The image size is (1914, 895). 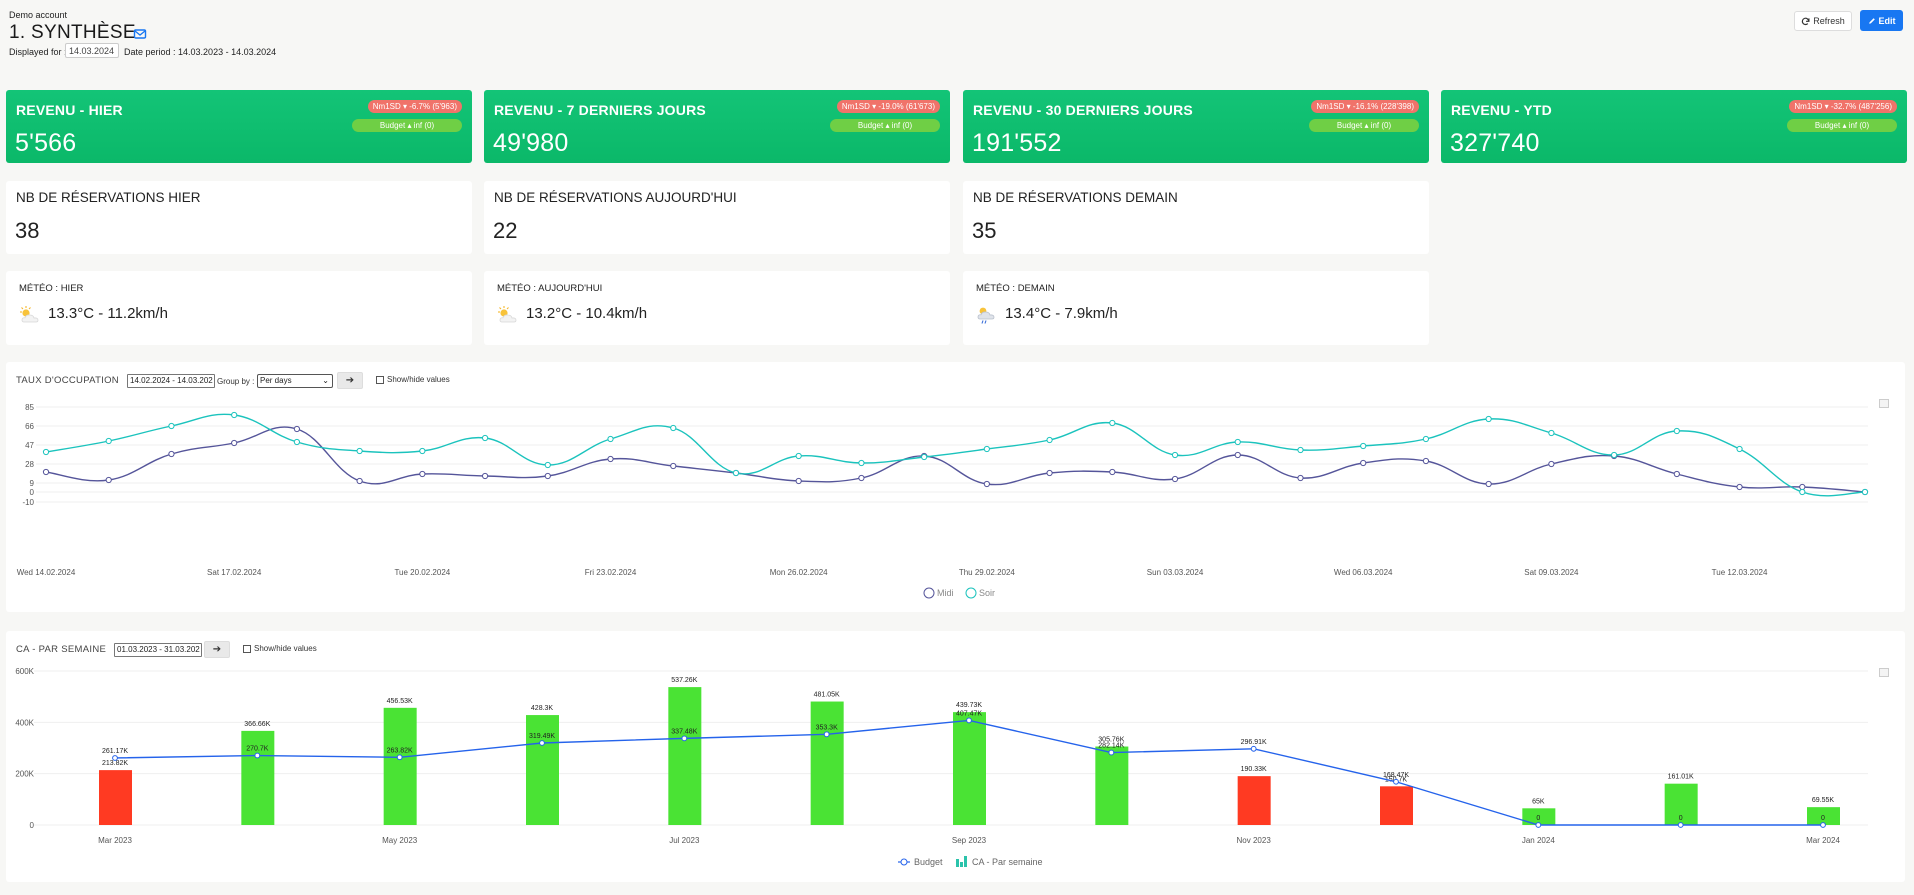 I want to click on legend-label: CA - Par semaine, so click(x=1007, y=862).